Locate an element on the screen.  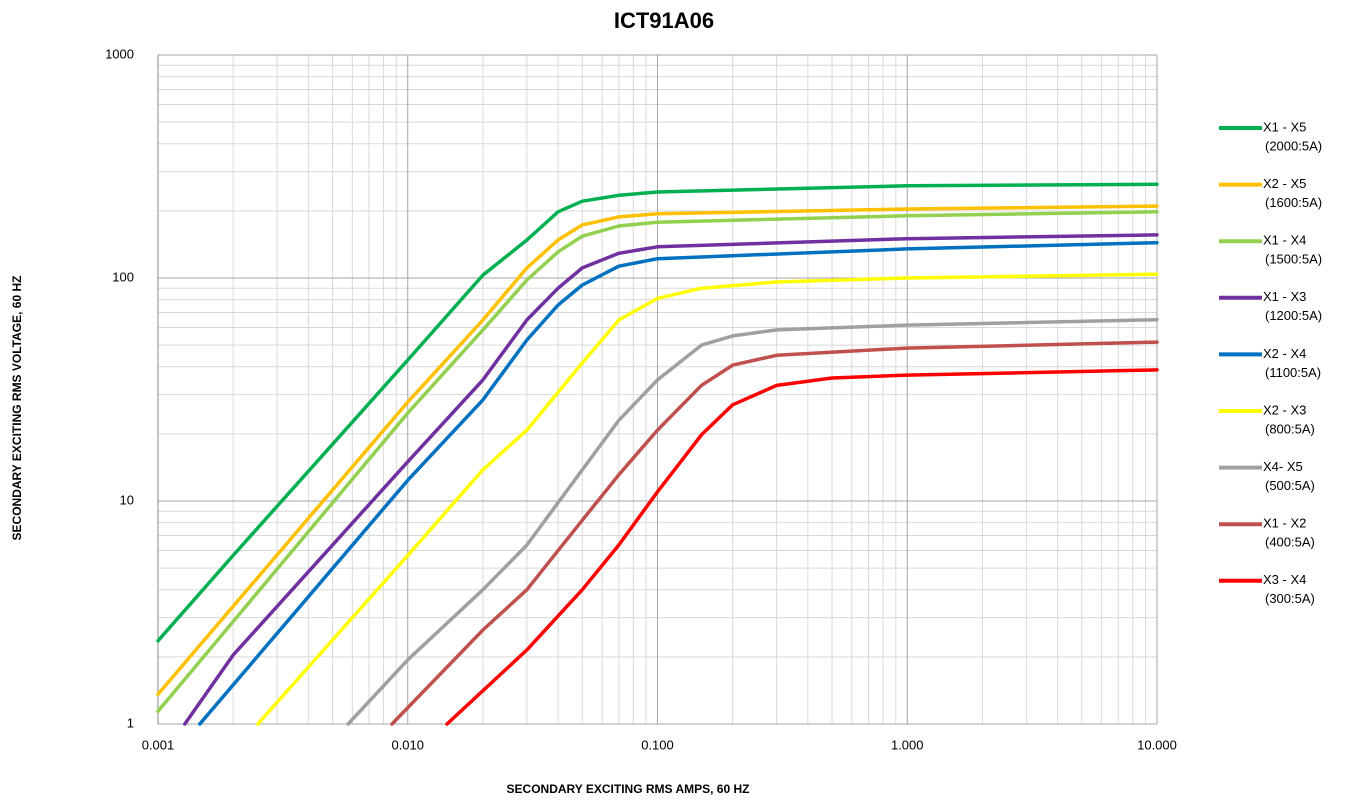
y-tick-label: 100 is located at coordinates (123, 276).